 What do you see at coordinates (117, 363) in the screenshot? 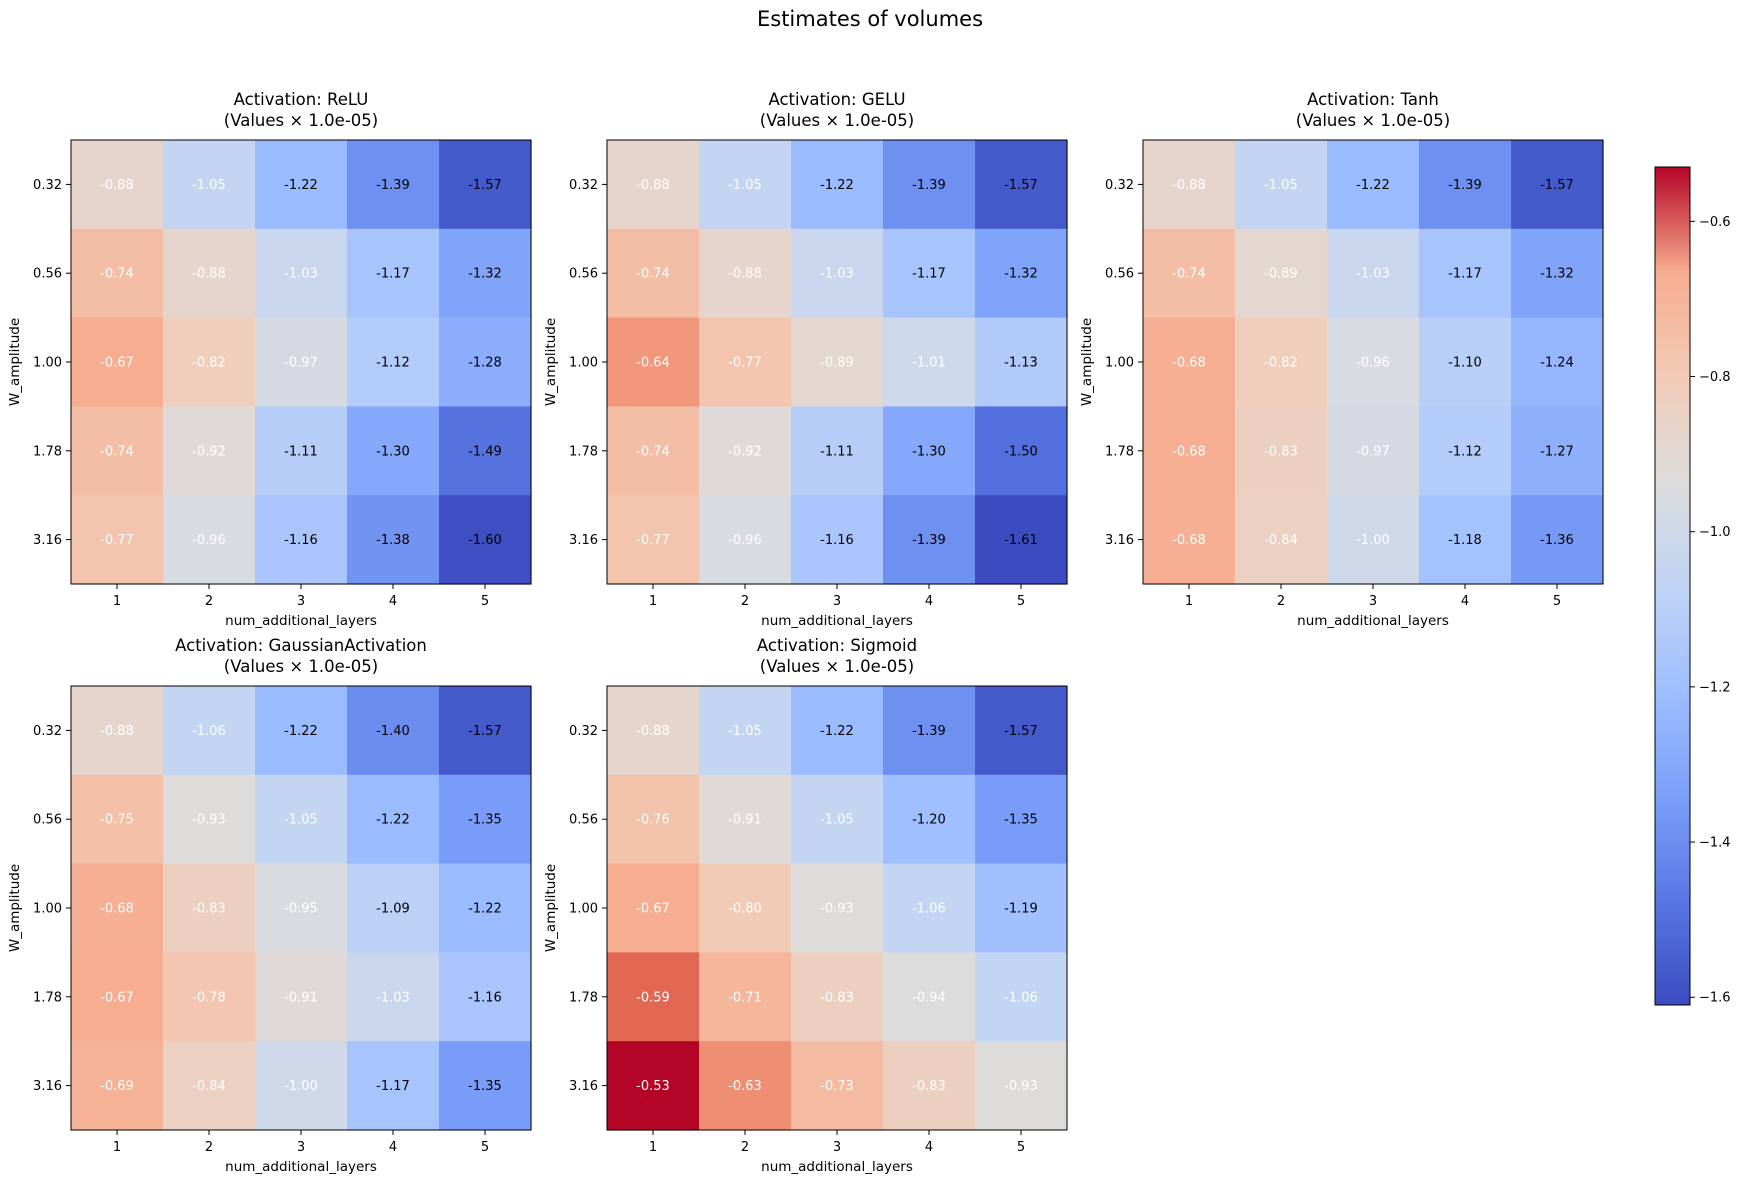
I see `cell-value-label: -0.67` at bounding box center [117, 363].